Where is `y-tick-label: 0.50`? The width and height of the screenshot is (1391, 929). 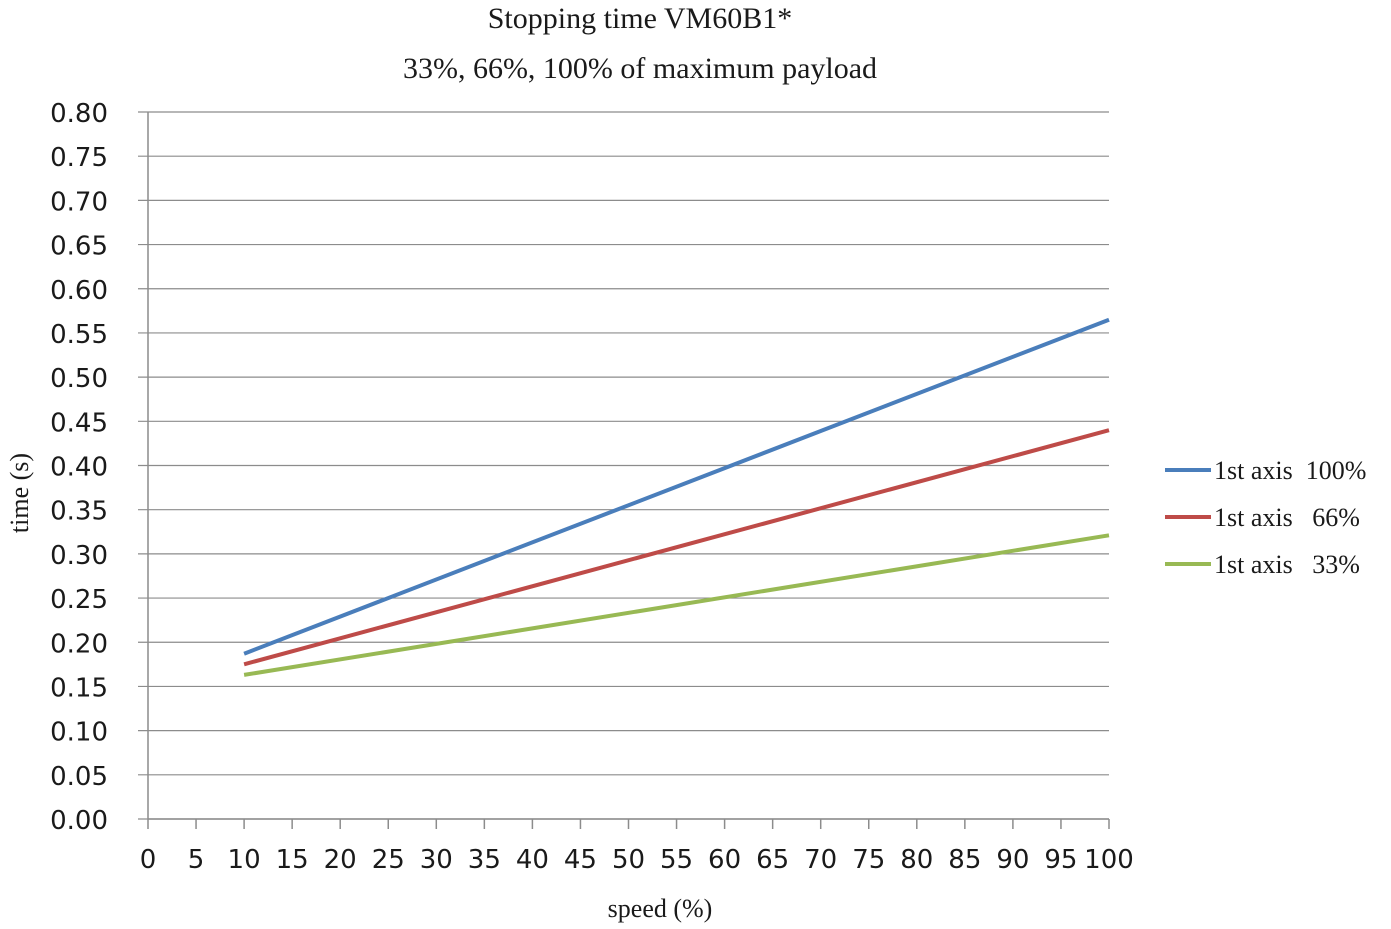
y-tick-label: 0.50 is located at coordinates (79, 379).